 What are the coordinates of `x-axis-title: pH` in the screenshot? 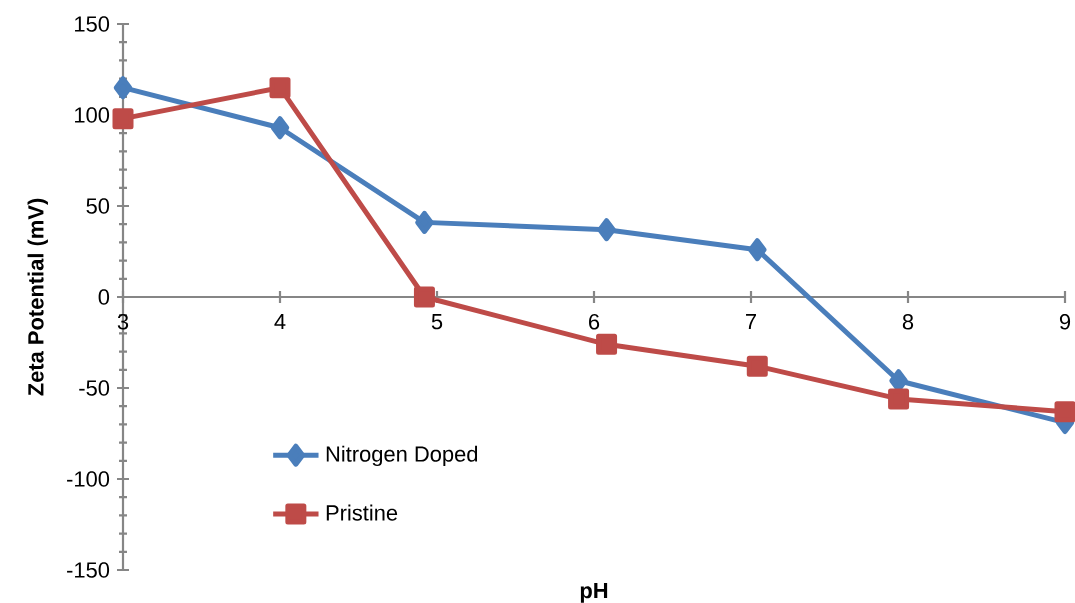 It's located at (594, 593).